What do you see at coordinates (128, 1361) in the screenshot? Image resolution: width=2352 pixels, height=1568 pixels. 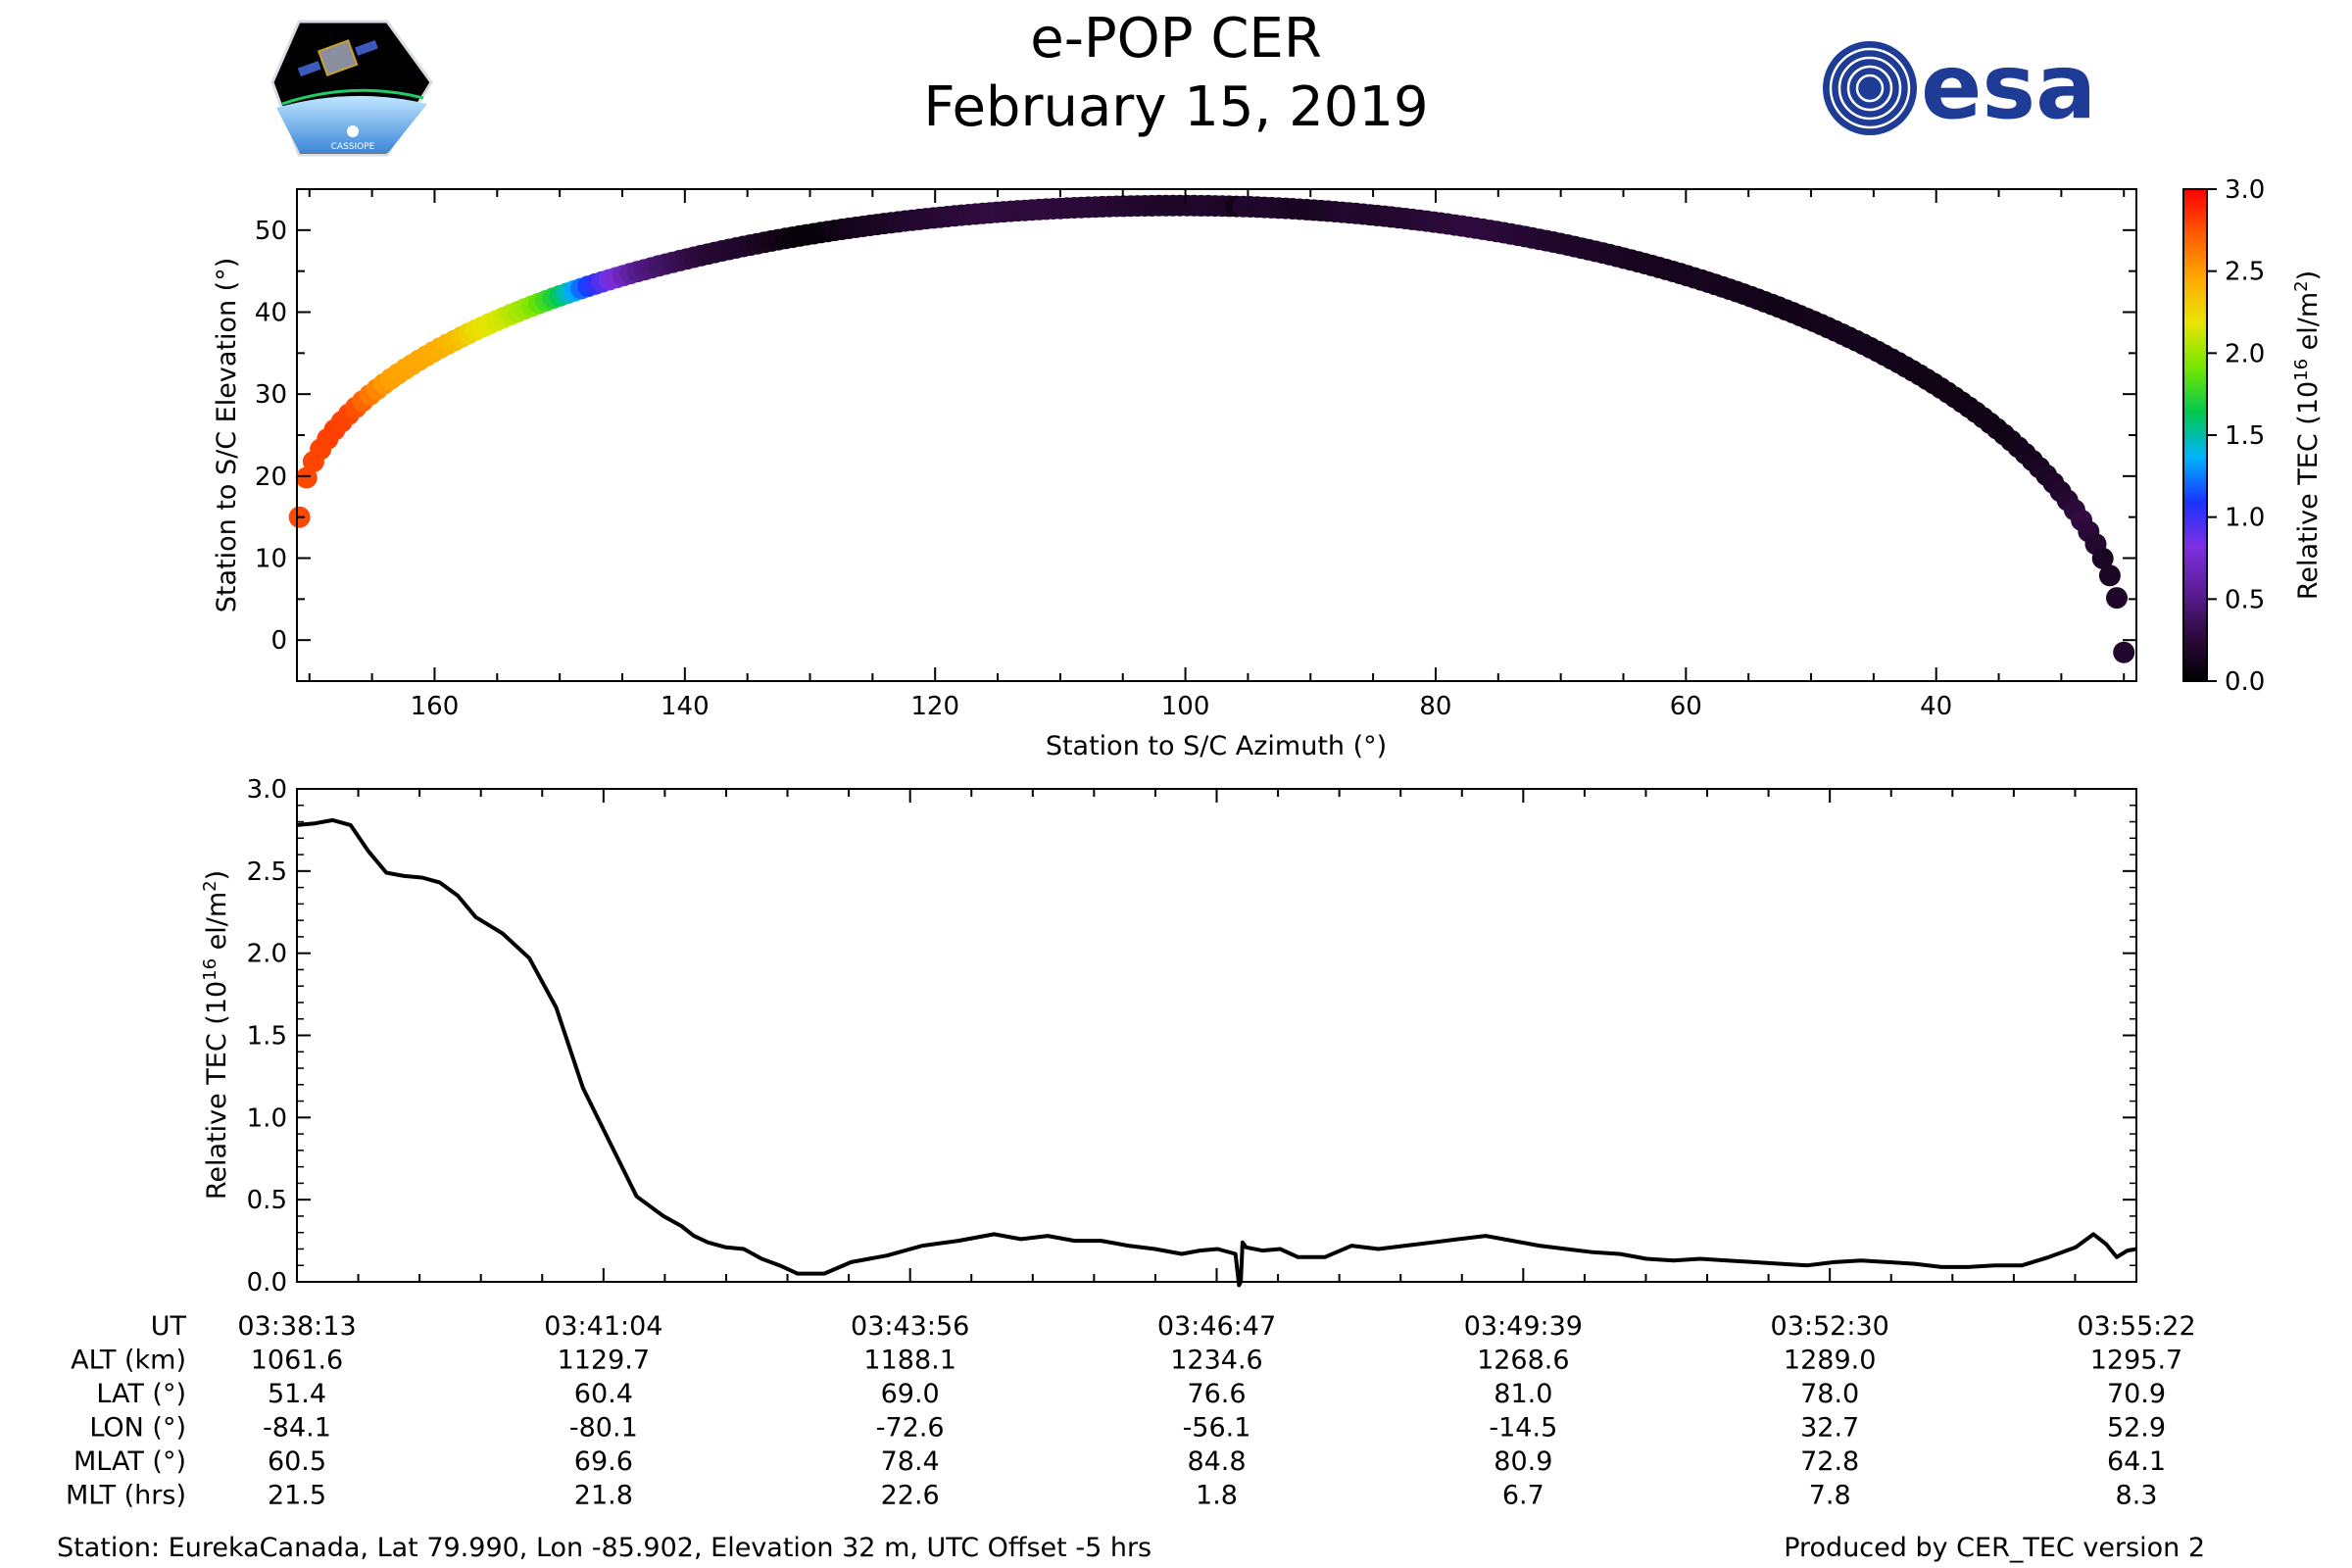 I see `ephemeris-row-label: ALT (km)` at bounding box center [128, 1361].